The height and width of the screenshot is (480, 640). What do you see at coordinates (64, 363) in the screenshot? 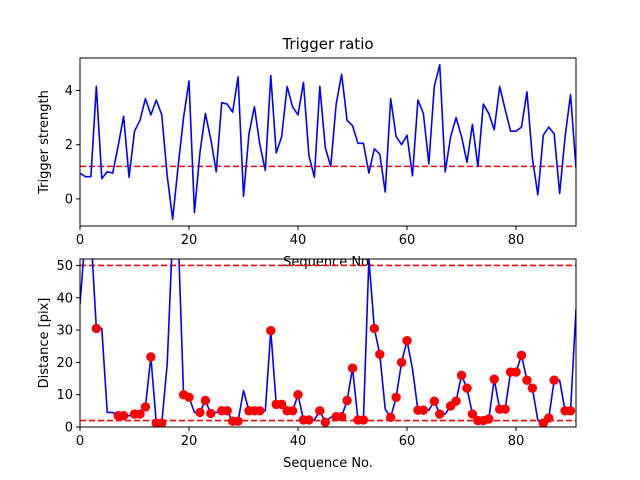
I see `y-tick-label: 20` at bounding box center [64, 363].